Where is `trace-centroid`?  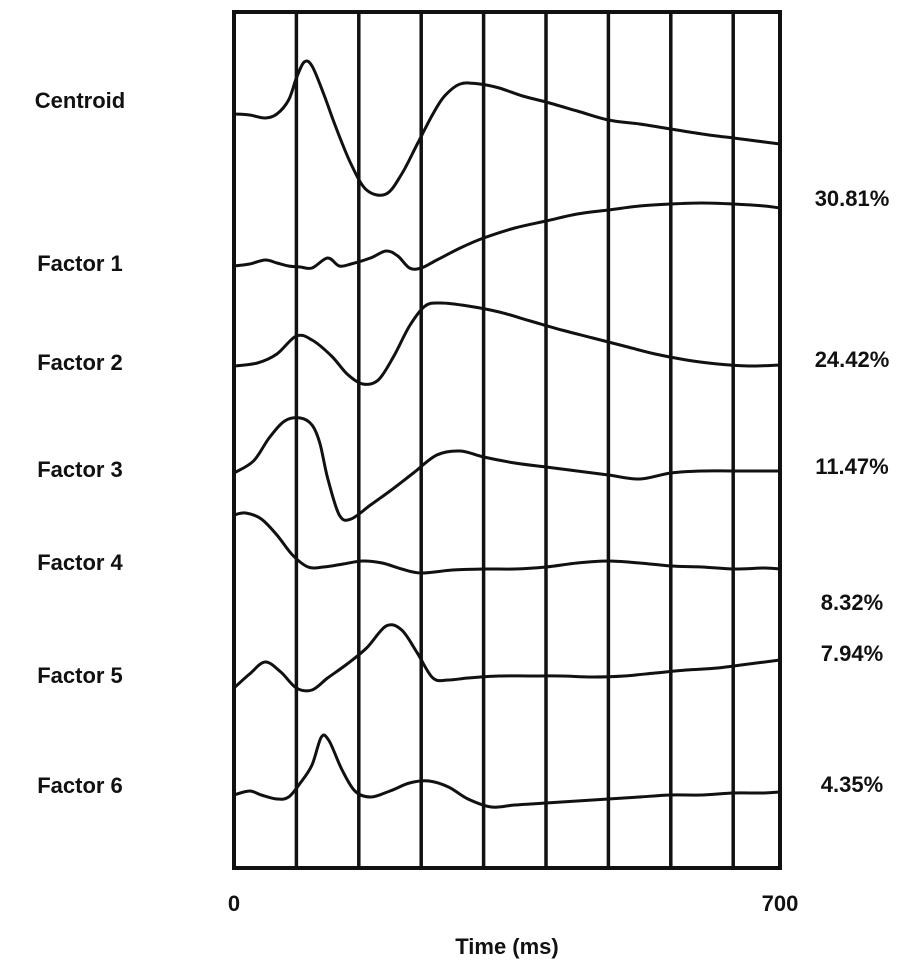 trace-centroid is located at coordinates (507, 128).